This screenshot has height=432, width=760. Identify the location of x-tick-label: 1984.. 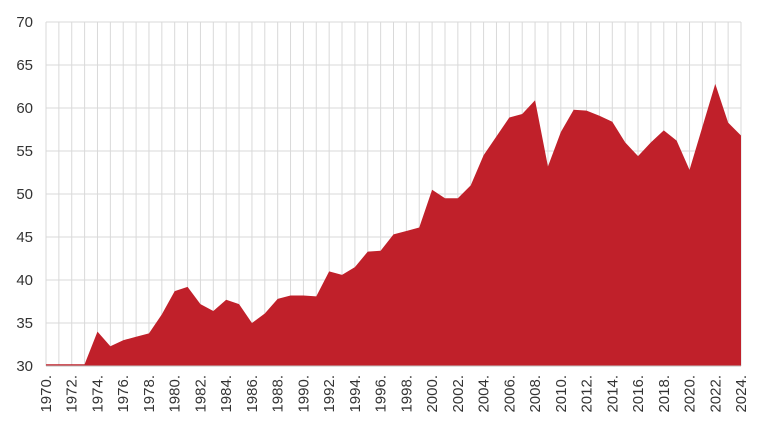
(226, 394).